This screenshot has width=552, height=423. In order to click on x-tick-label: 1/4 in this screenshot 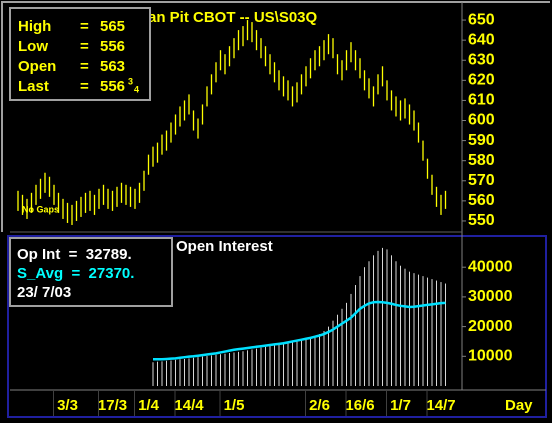, I will do `click(149, 405)`.